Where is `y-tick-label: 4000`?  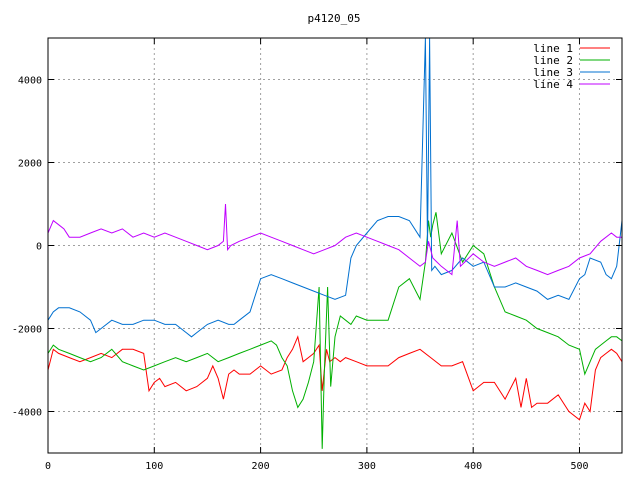
y-tick-label: 4000 is located at coordinates (30, 81).